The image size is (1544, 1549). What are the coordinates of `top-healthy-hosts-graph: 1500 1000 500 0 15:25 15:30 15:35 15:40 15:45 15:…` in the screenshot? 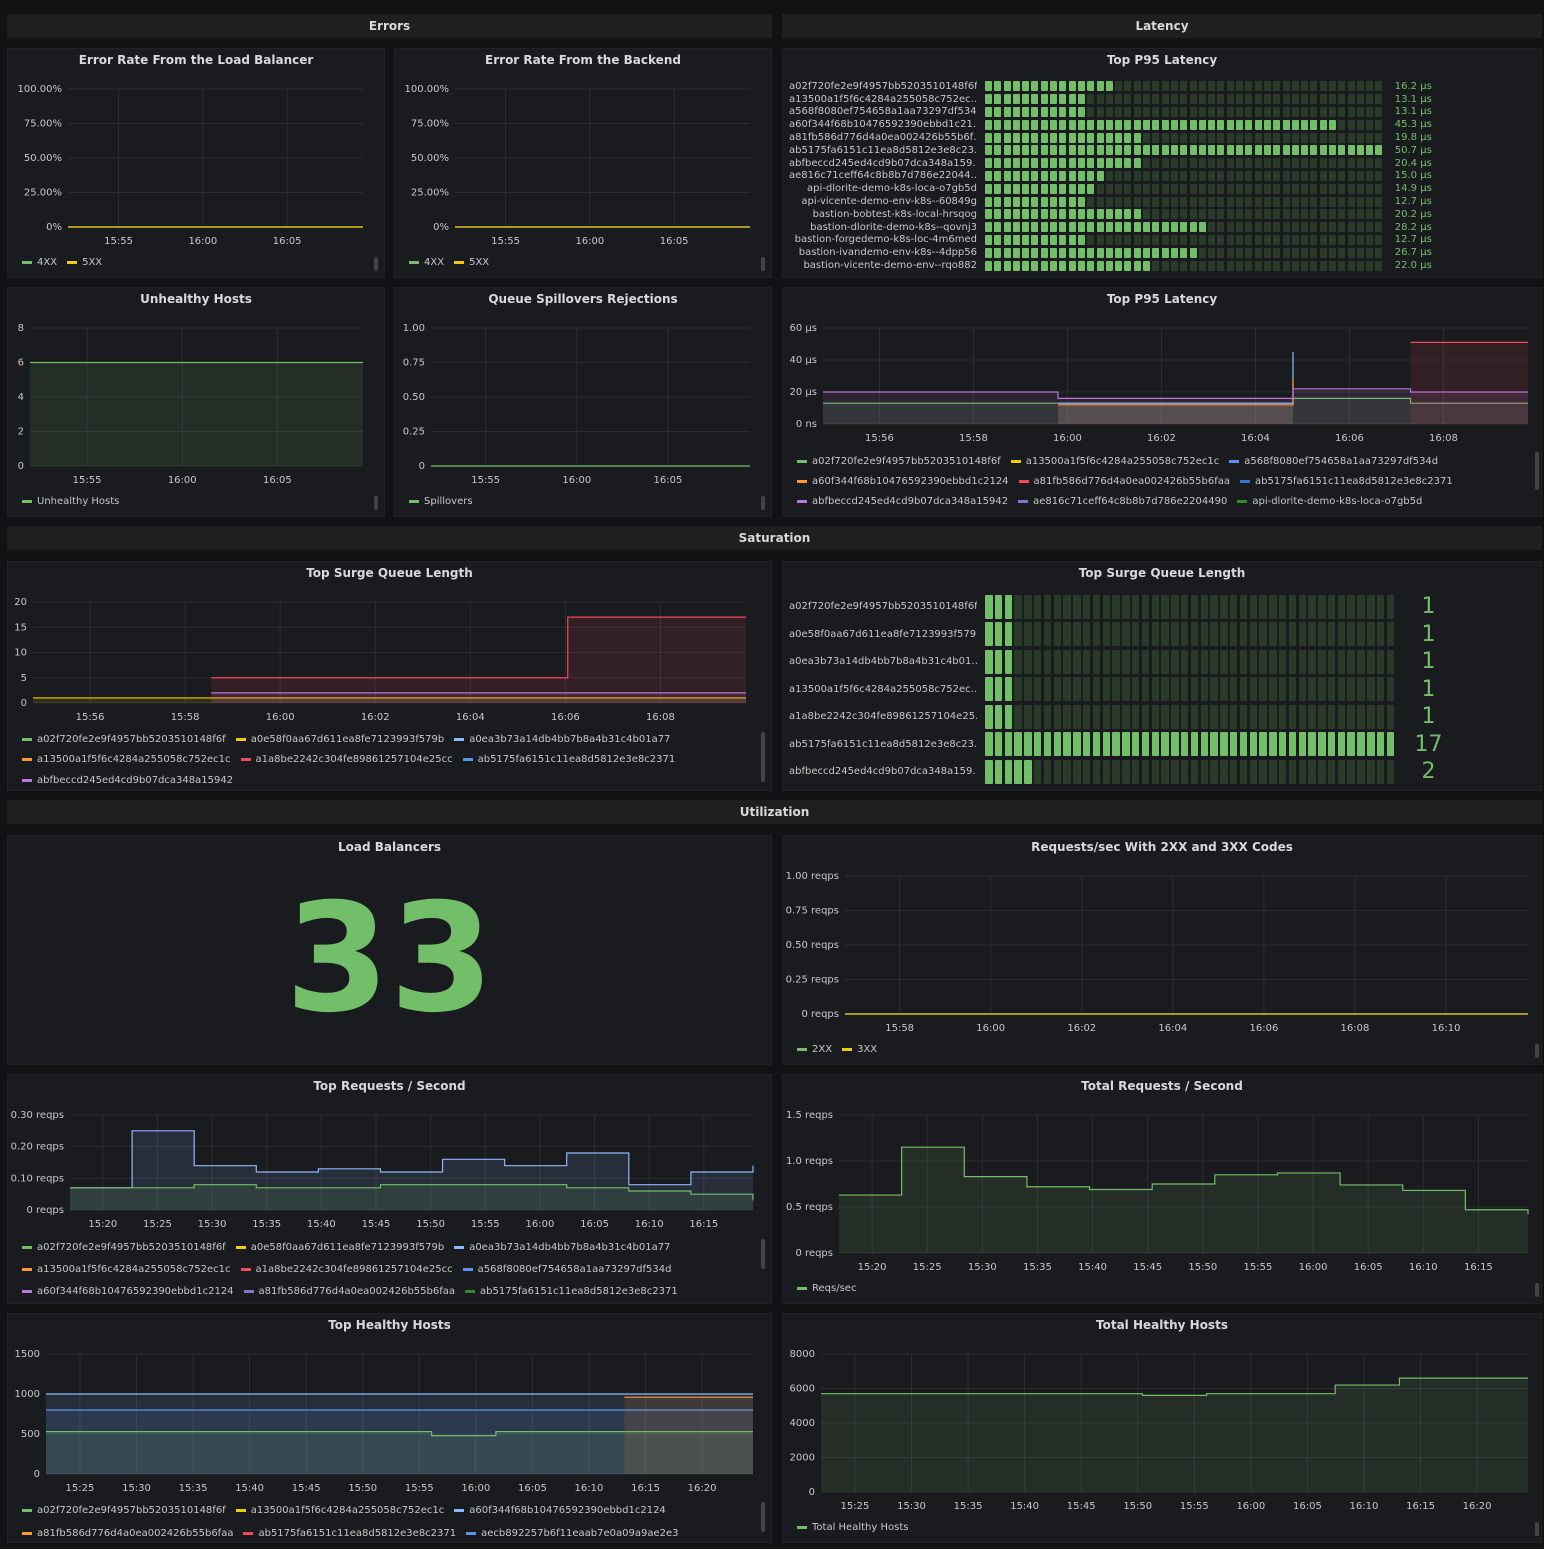 It's located at (390, 1425).